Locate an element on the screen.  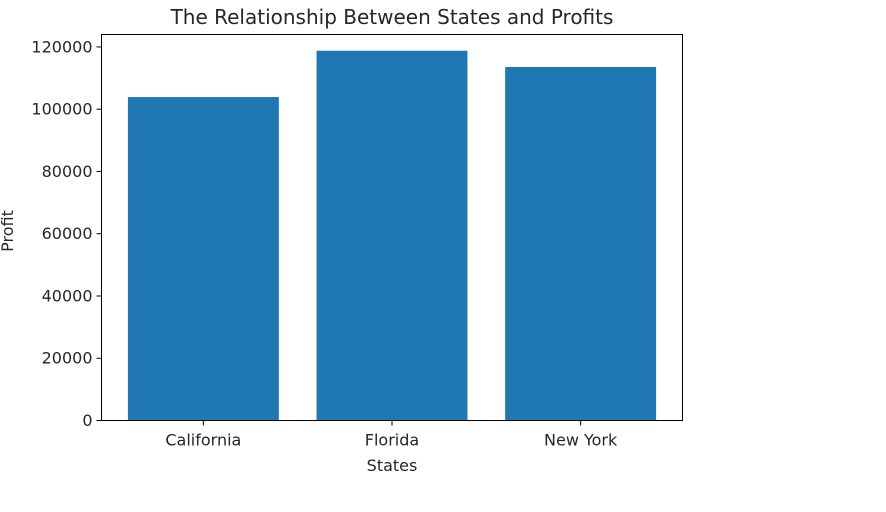
x-axis-ticks: California Florida New York is located at coordinates (391, 435).